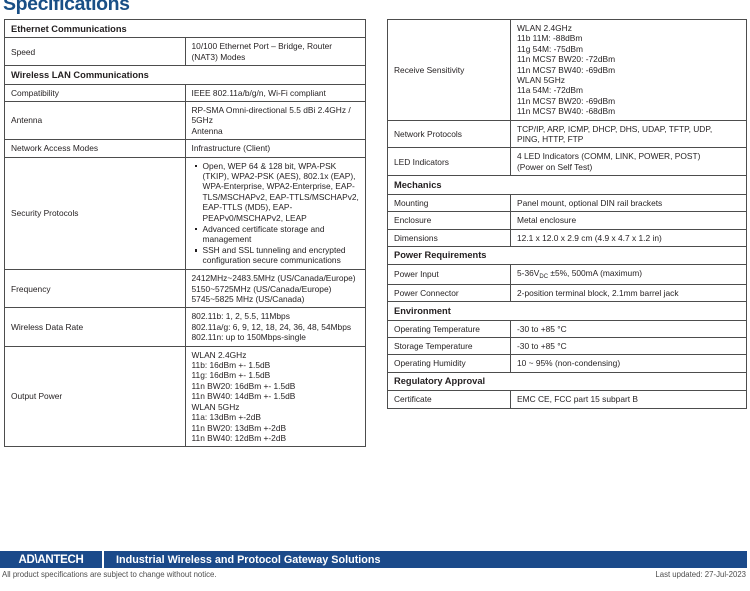 This screenshot has width=750, height=591. I want to click on advantech-logo: AD\ANTECH, so click(52, 559).